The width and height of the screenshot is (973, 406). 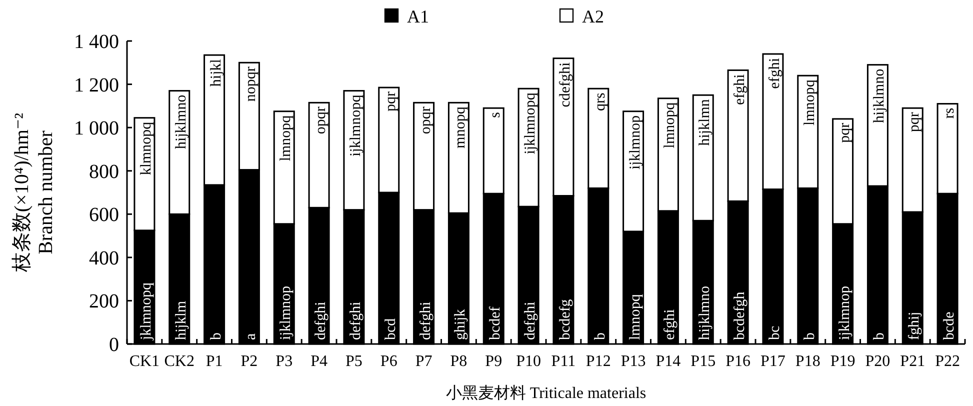 I want to click on x-tick-label: P16, so click(x=738, y=361).